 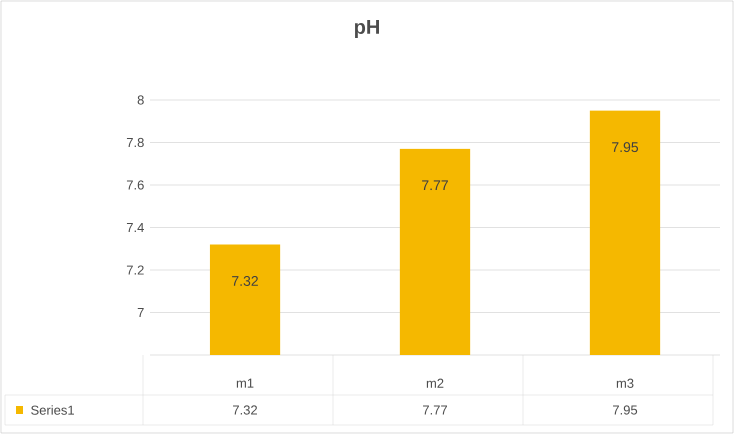 What do you see at coordinates (435, 383) in the screenshot?
I see `x-tick-label: m2` at bounding box center [435, 383].